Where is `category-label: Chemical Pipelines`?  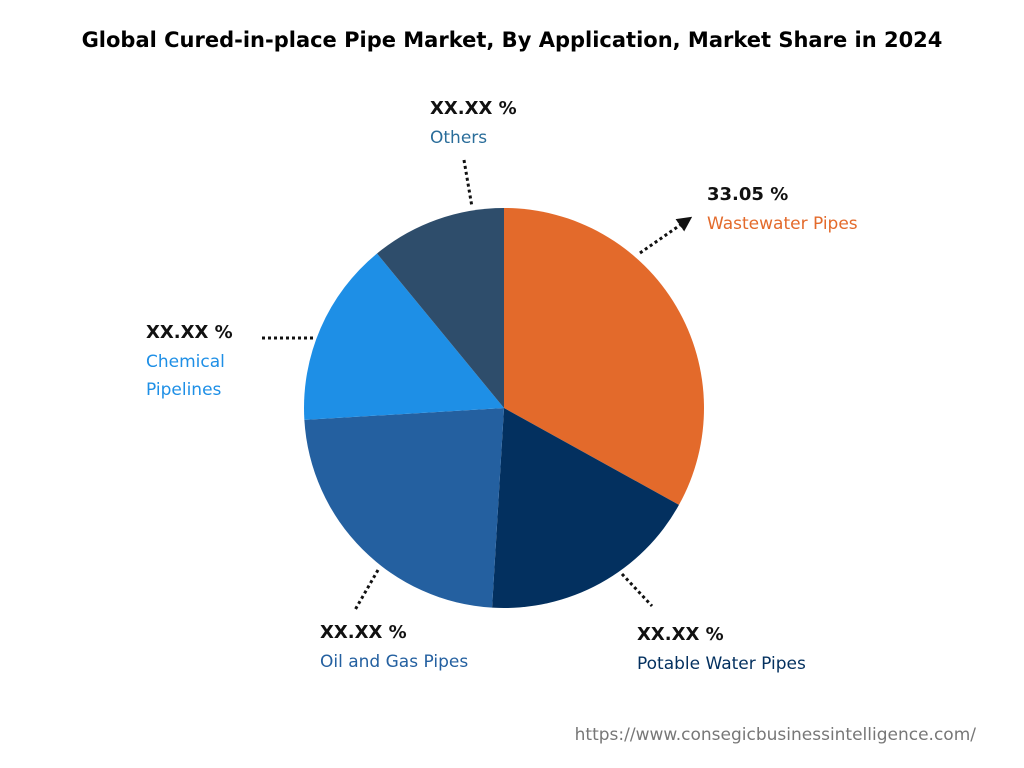
category-label: Chemical Pipelines is located at coordinates (185, 376).